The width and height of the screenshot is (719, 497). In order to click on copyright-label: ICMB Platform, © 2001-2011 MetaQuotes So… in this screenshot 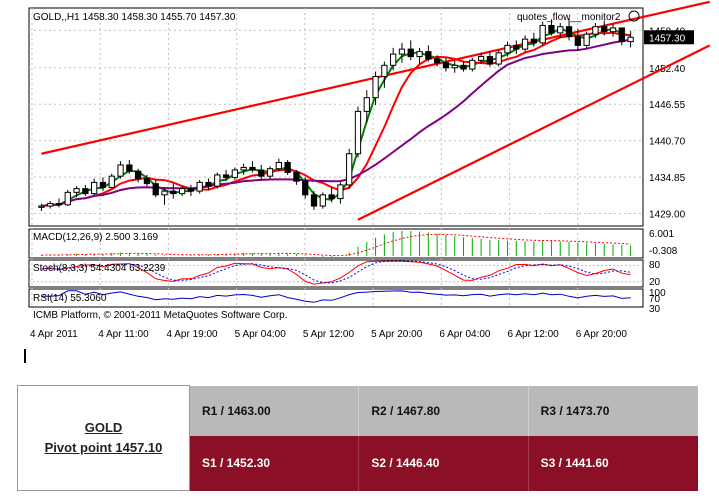, I will do `click(160, 315)`.